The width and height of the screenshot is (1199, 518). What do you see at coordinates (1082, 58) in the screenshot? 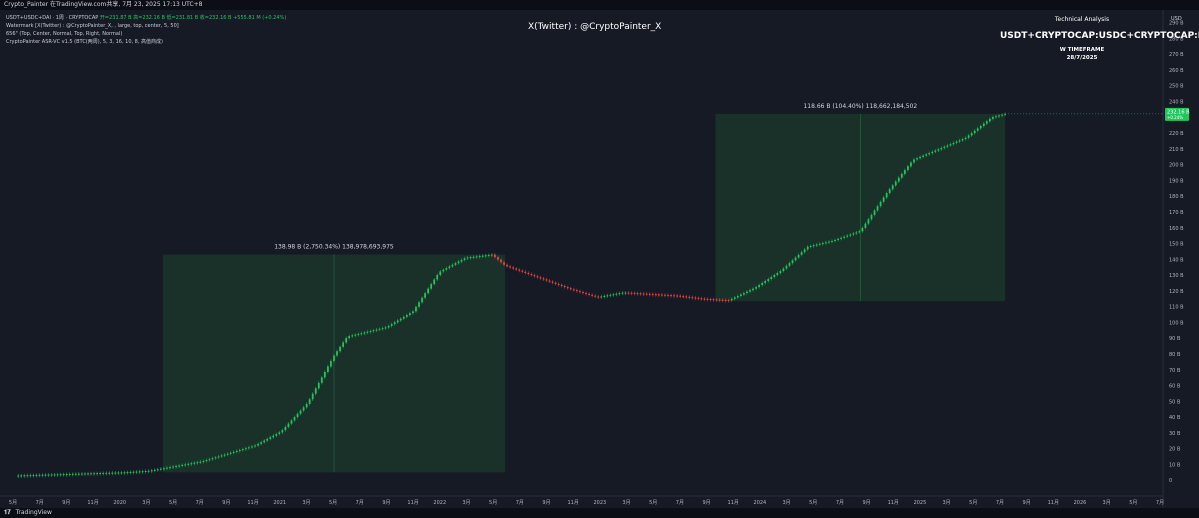
I see `analysis-date: 28/7/2025` at bounding box center [1082, 58].